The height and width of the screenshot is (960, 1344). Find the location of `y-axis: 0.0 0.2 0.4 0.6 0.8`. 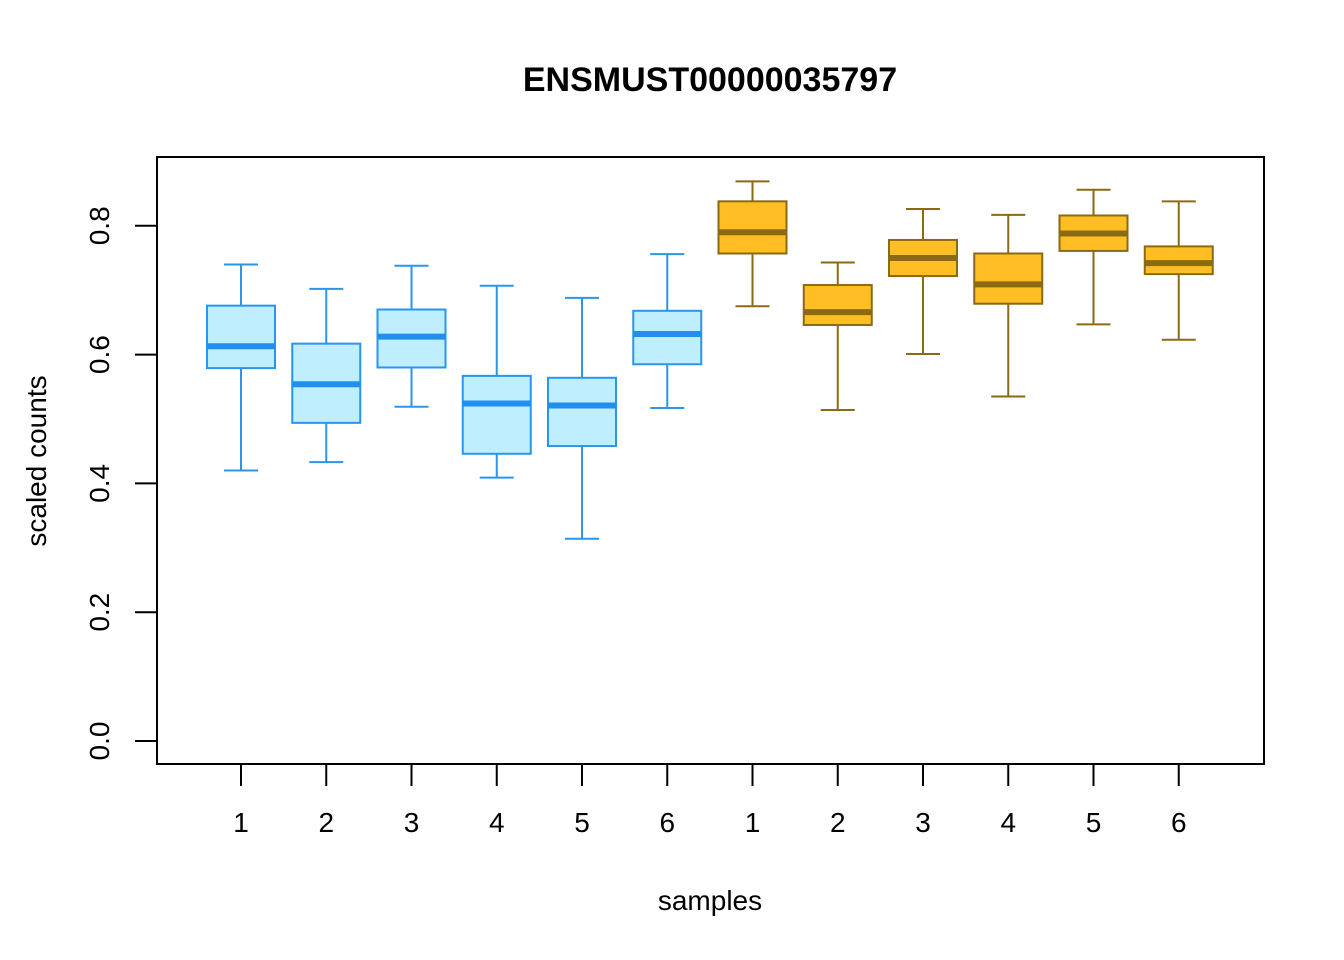

y-axis: 0.0 0.2 0.4 0.6 0.8 is located at coordinates (121, 483).